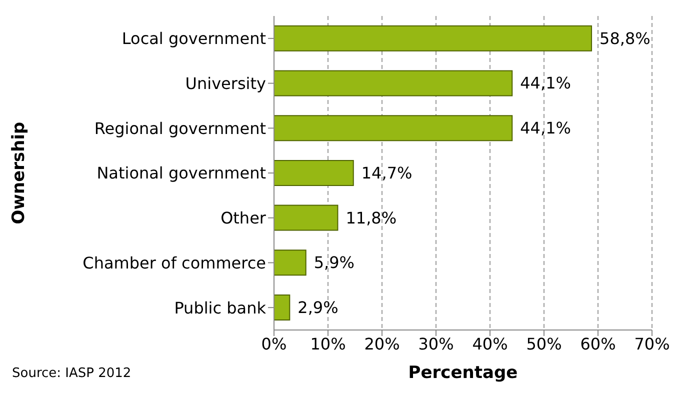 The image size is (686, 400). Describe the element at coordinates (463, 373) in the screenshot. I see `x-axis-title: Percentage` at that location.